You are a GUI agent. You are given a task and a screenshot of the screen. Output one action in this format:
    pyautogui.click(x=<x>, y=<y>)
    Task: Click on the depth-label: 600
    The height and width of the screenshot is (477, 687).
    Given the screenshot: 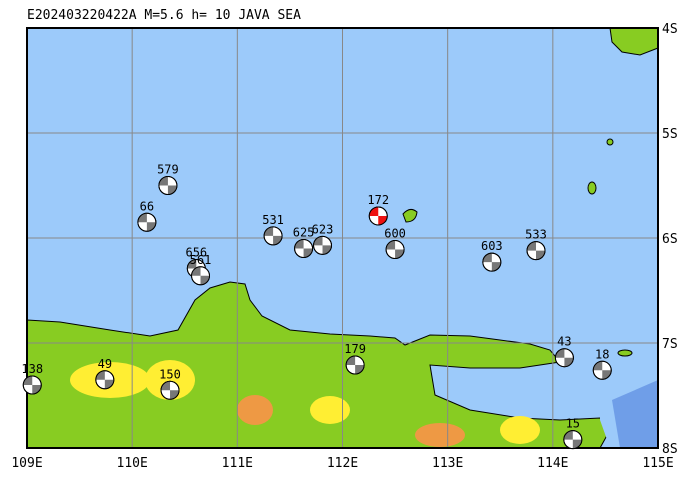 What is the action you would take?
    pyautogui.click(x=395, y=234)
    